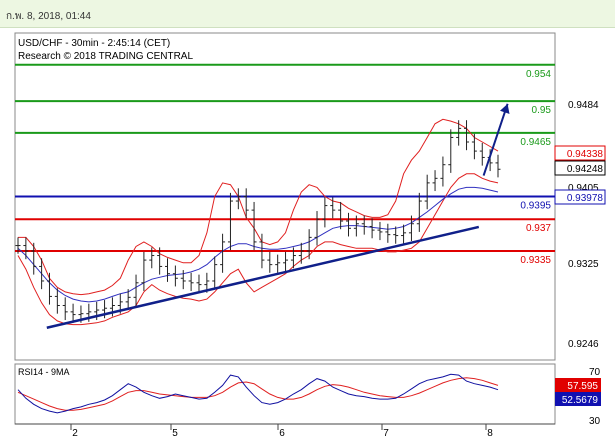  Describe the element at coordinates (583, 105) in the screenshot. I see `price-tick-label: 0.9484` at that location.